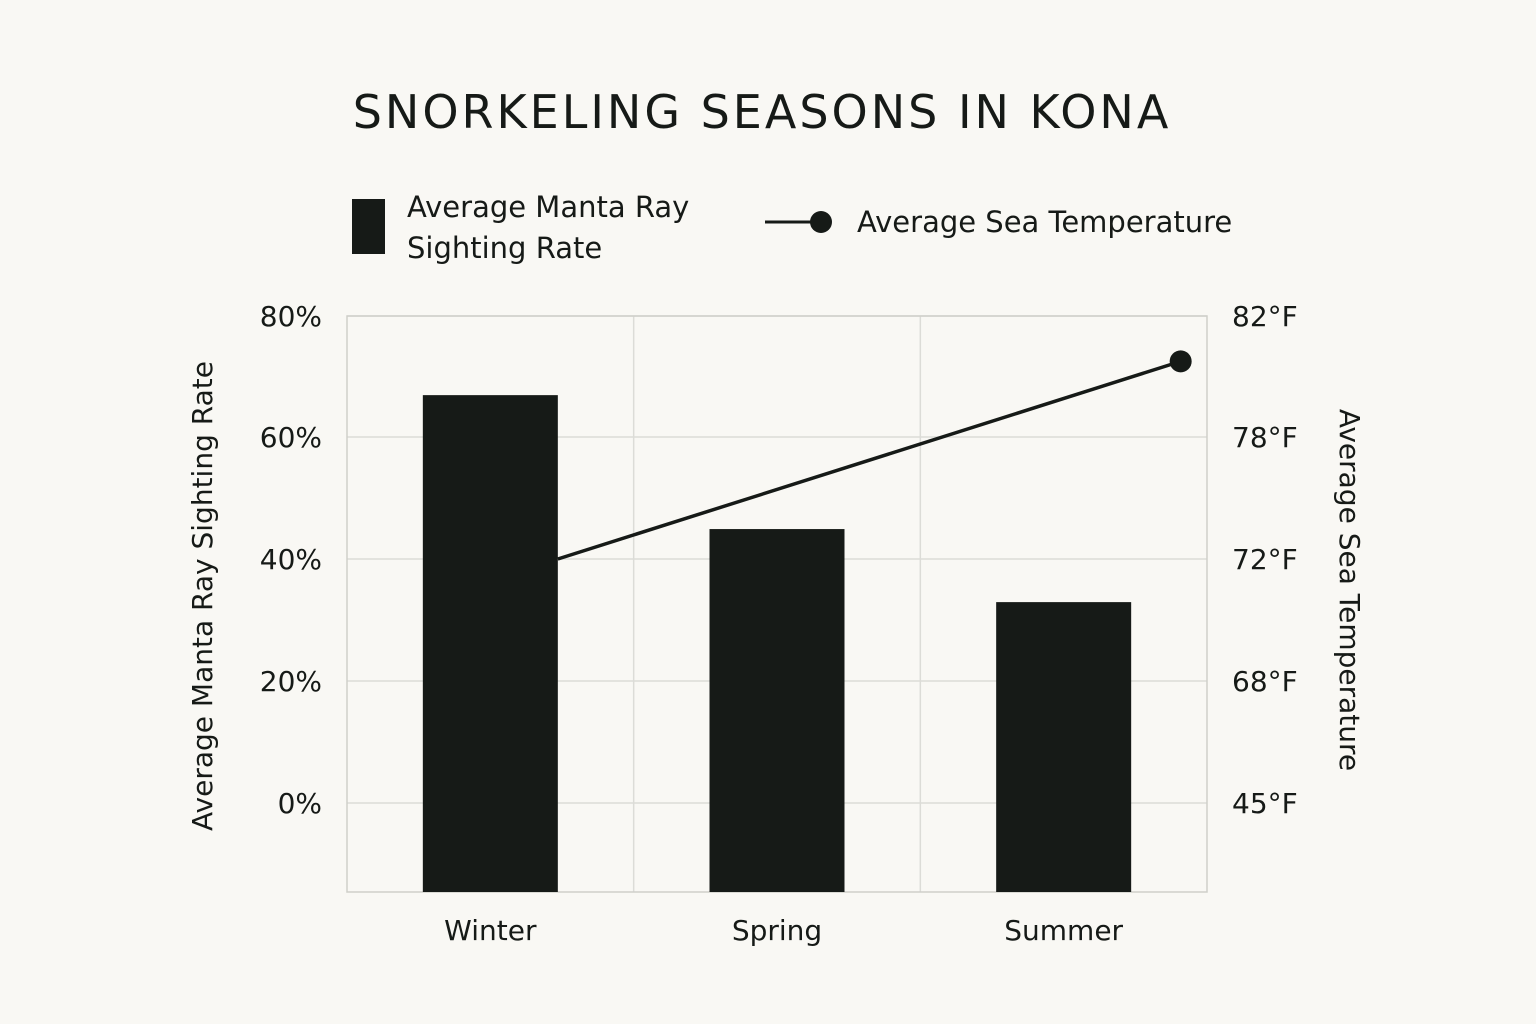  I want to click on right-tick-label: 72°F, so click(1265, 559).